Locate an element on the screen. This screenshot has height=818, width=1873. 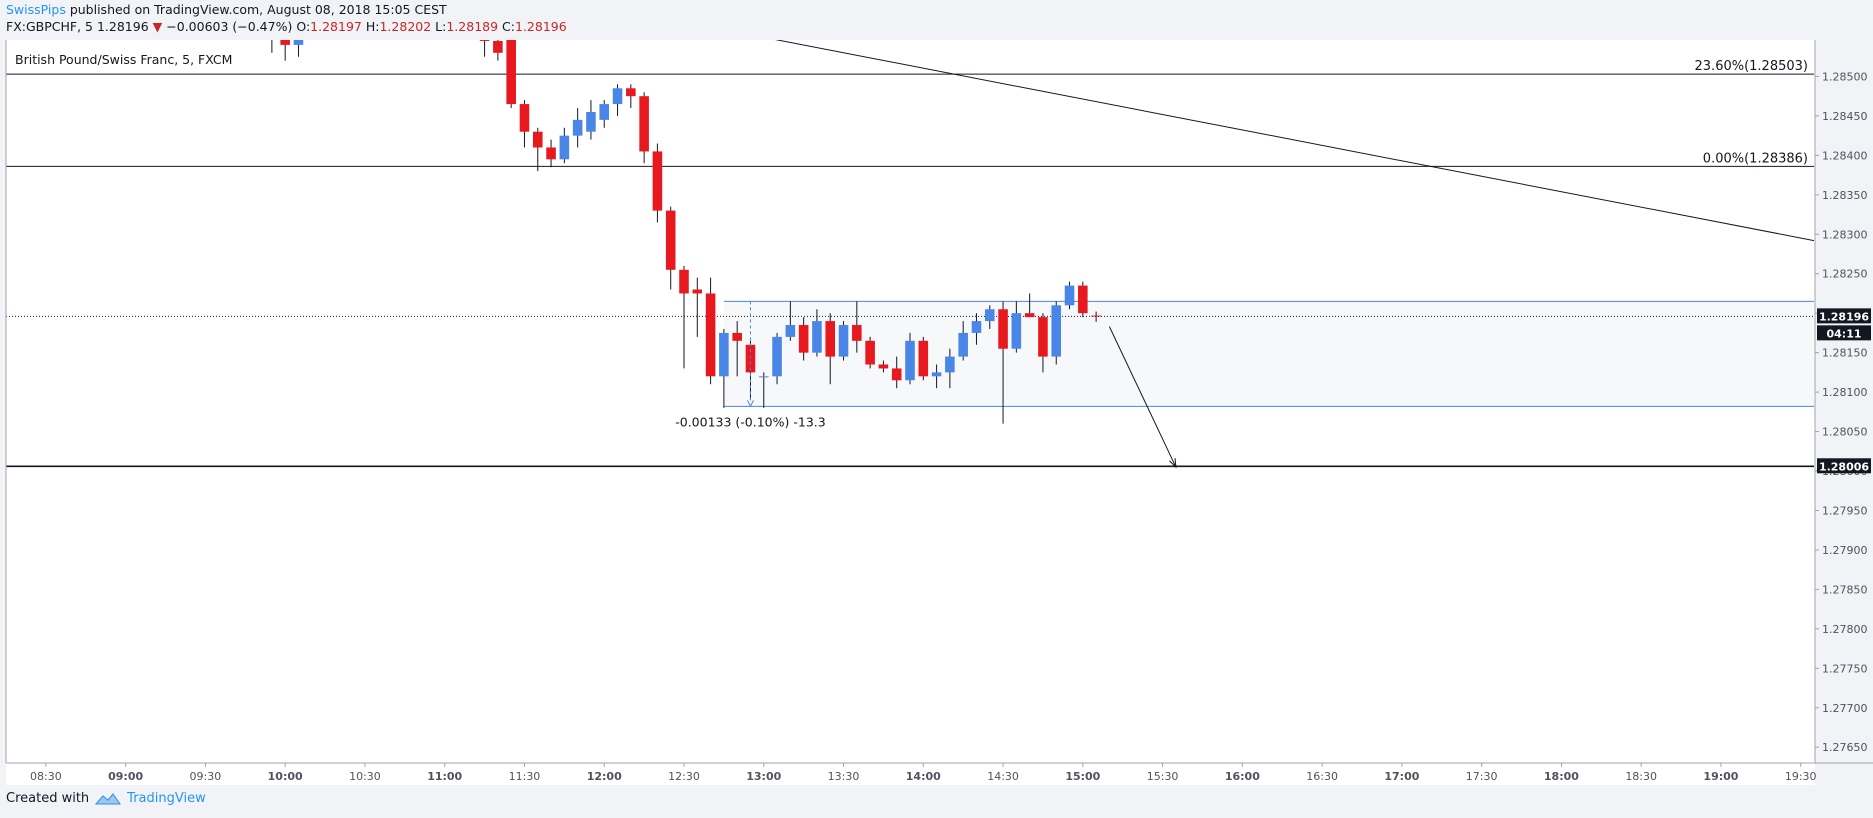
y-tick-label: 1.27700 is located at coordinates (1845, 708).